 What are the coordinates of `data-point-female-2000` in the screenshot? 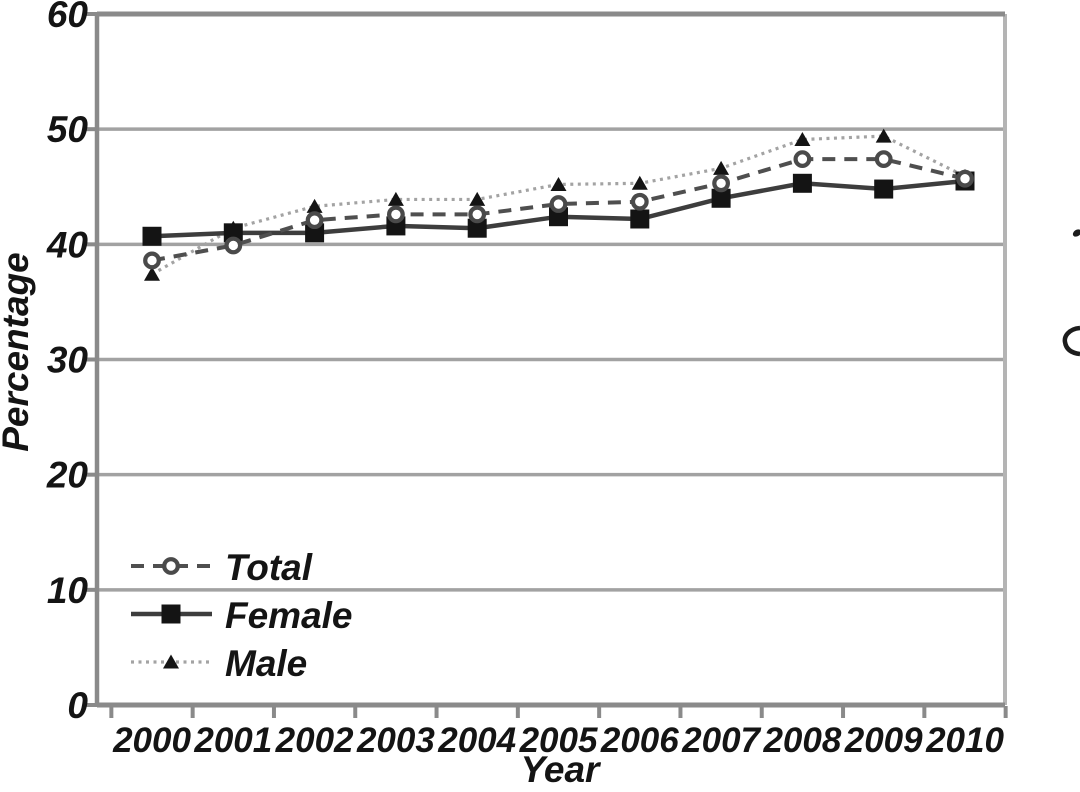 It's located at (152, 236).